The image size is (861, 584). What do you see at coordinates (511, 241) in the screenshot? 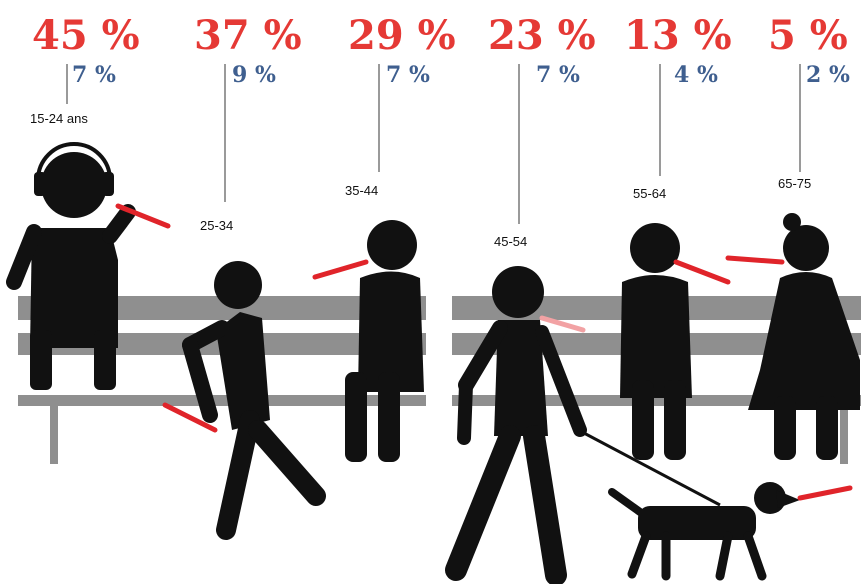
I see `age-label-45-54: 45-54` at bounding box center [511, 241].